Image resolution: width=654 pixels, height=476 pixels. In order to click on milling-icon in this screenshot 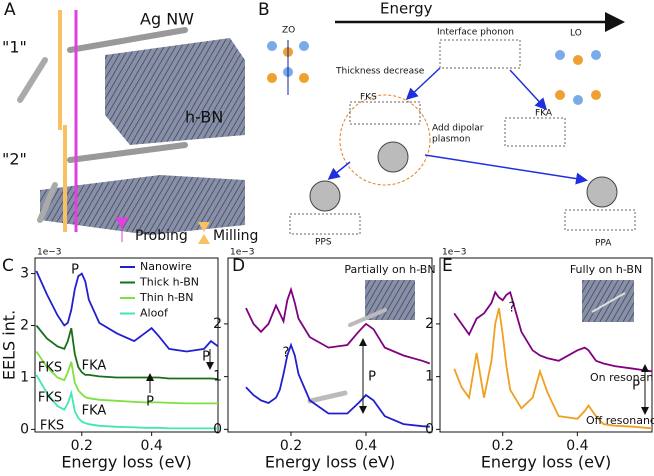, I will do `click(204, 233)`.